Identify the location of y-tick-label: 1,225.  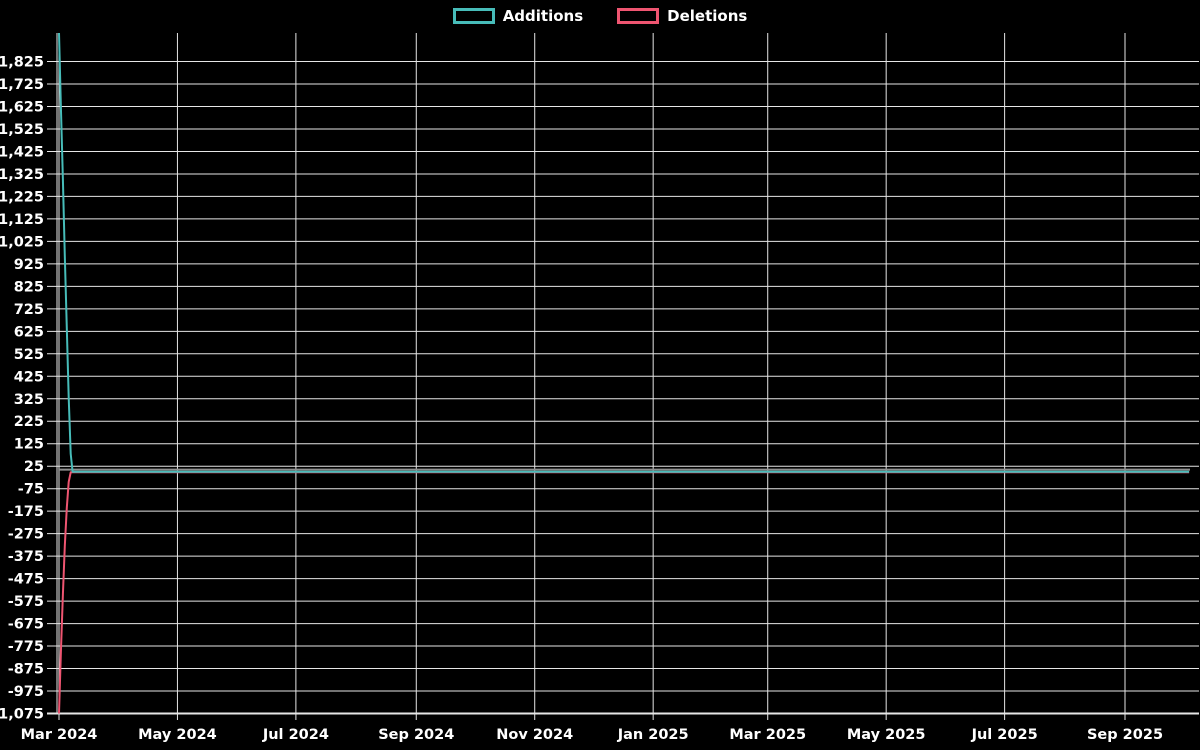
(22, 197).